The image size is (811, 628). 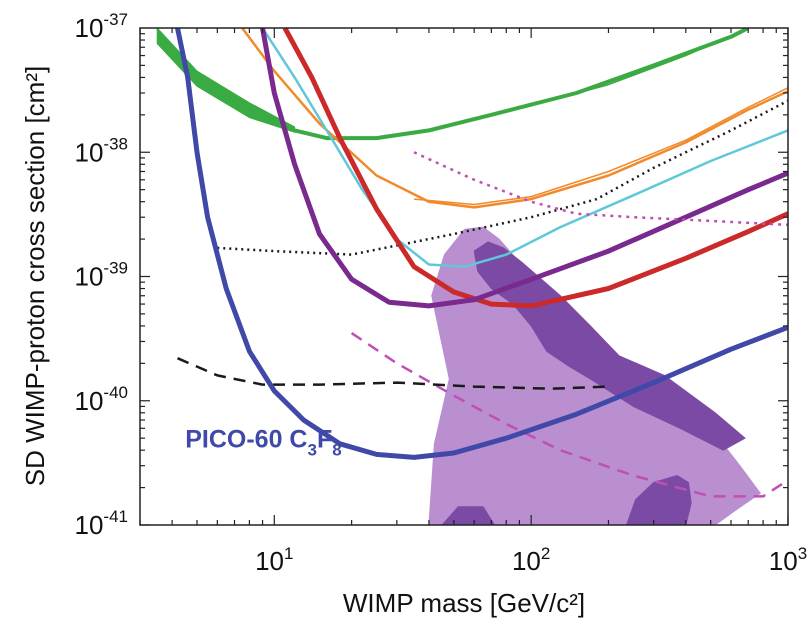 I want to click on x-tick-label-2: 10³, so click(x=788, y=560).